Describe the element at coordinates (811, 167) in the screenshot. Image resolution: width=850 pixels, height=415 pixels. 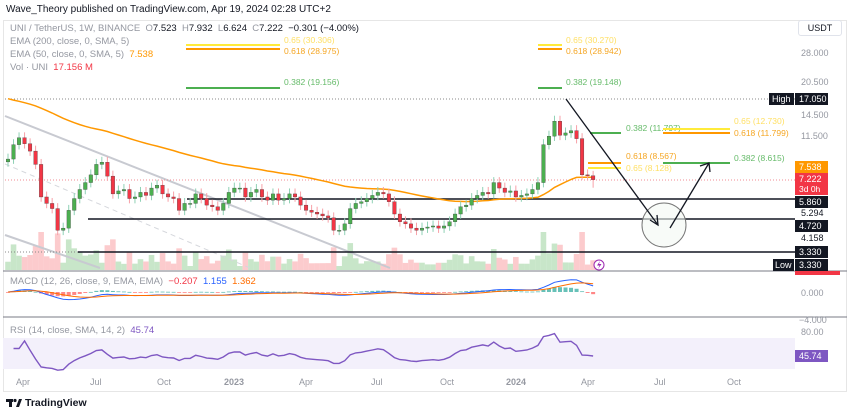
I see `ema50-tag` at that location.